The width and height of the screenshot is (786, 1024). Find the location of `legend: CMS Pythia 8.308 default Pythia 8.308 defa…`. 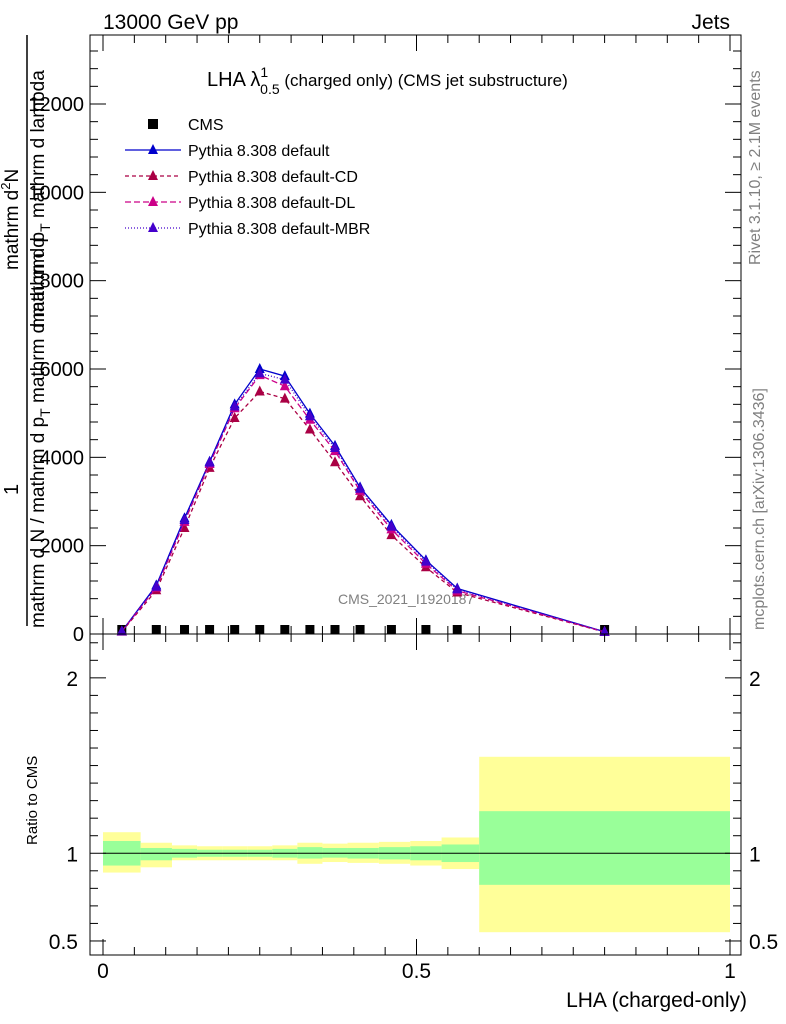

legend: CMS Pythia 8.308 default Pythia 8.308 defa… is located at coordinates (247, 177).